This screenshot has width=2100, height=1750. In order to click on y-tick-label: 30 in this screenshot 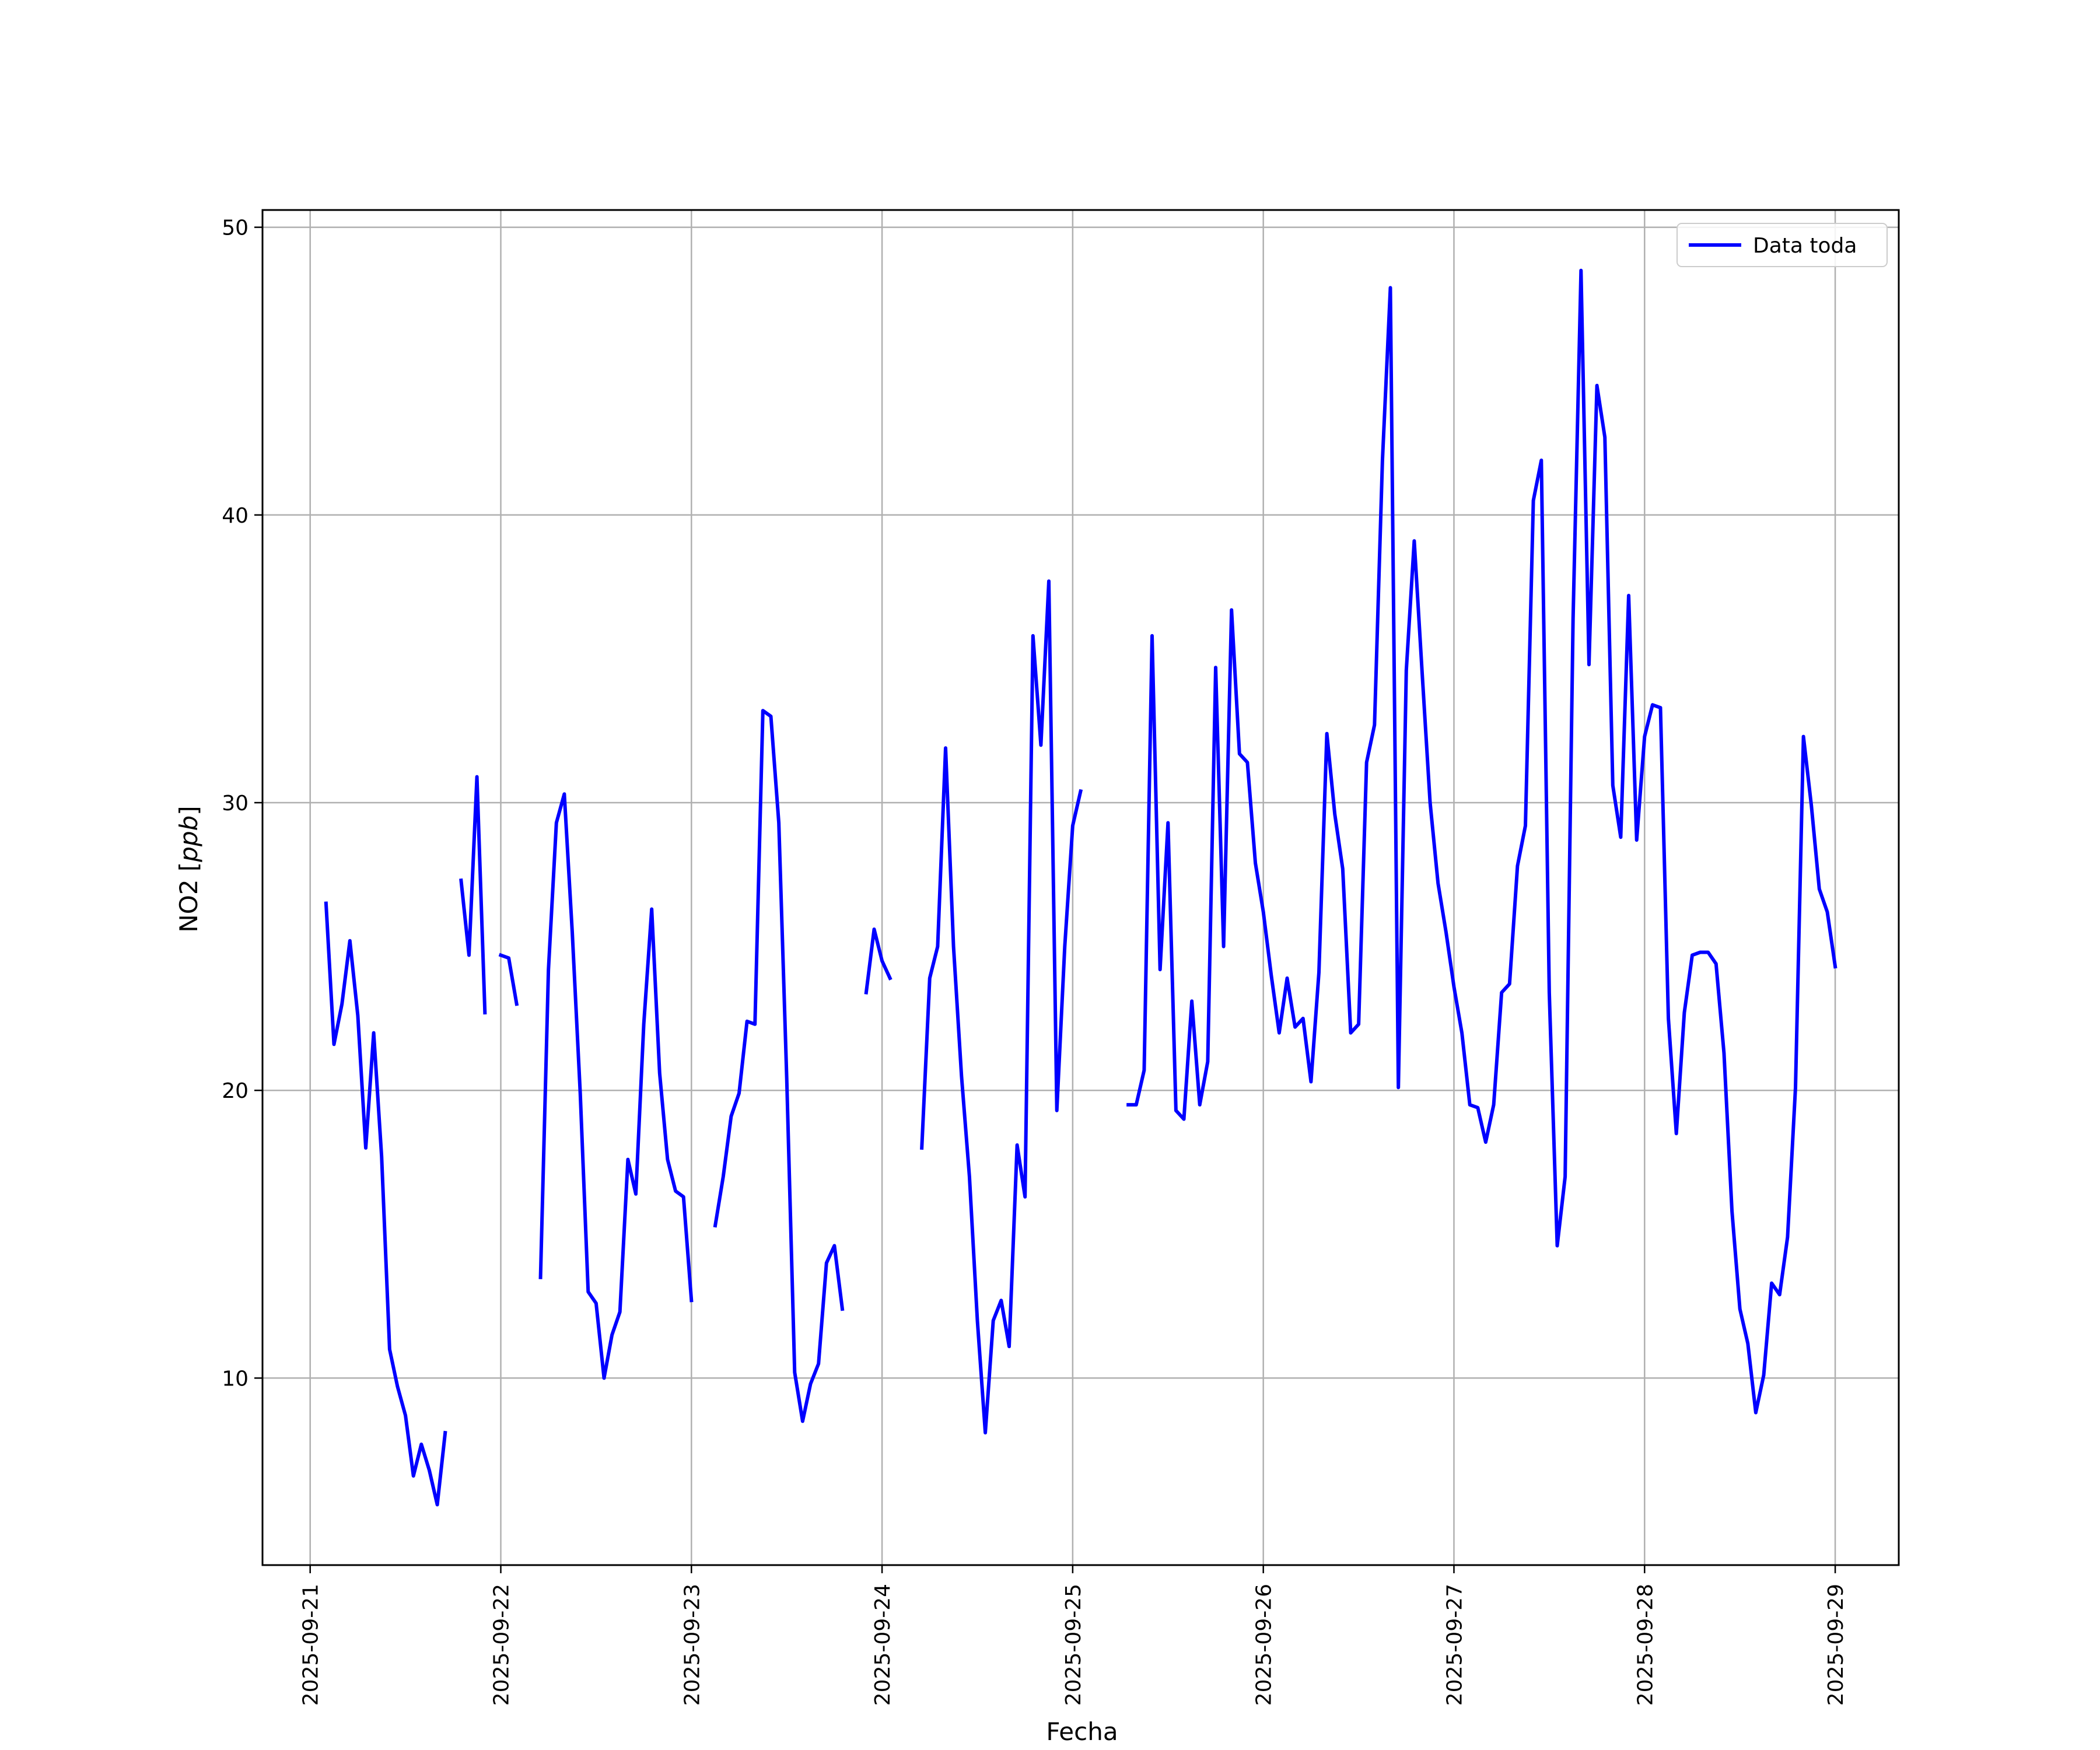, I will do `click(235, 804)`.